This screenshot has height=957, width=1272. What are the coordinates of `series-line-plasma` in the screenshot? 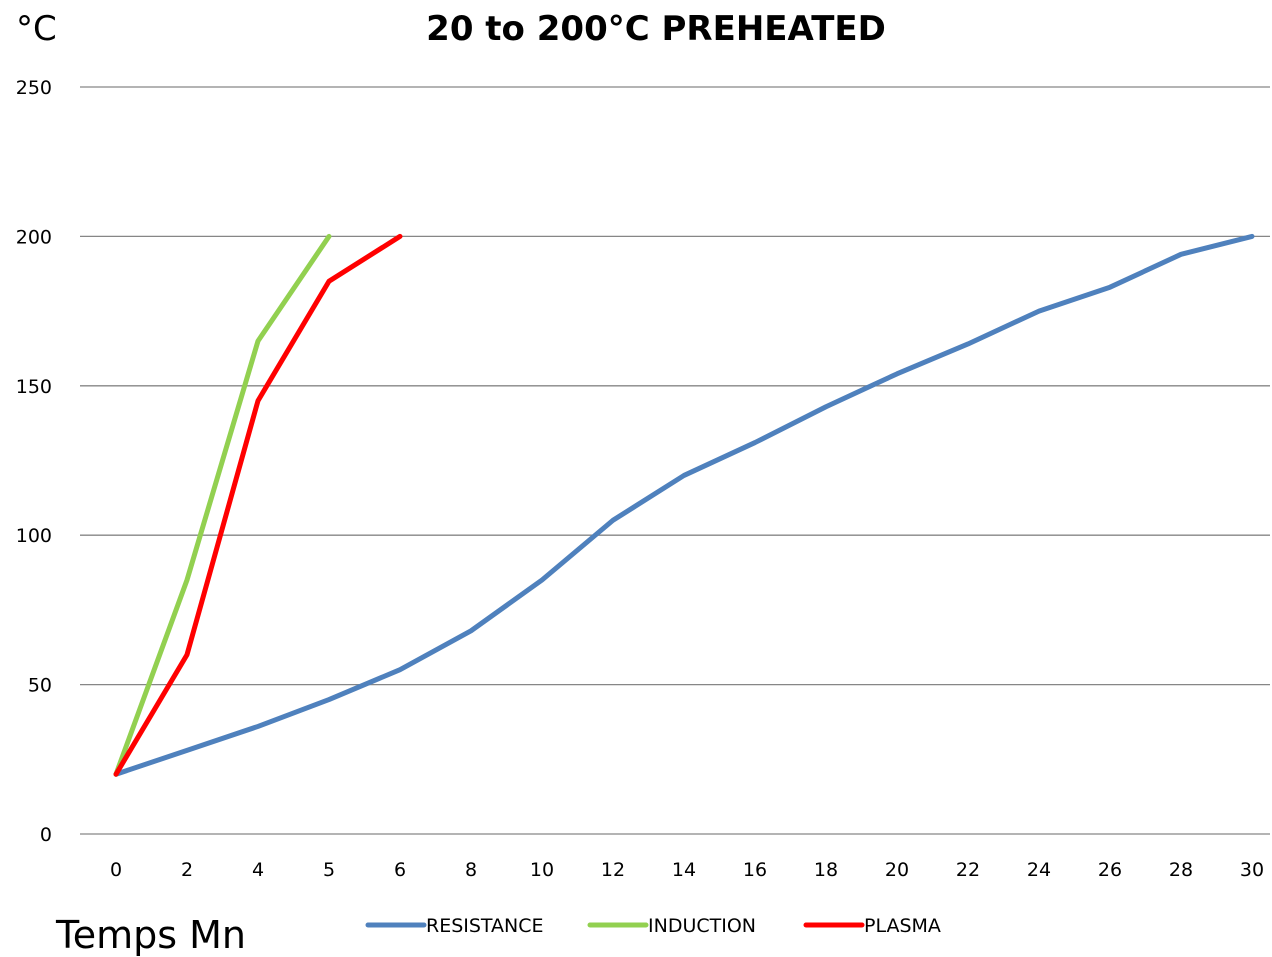 It's located at (258, 505).